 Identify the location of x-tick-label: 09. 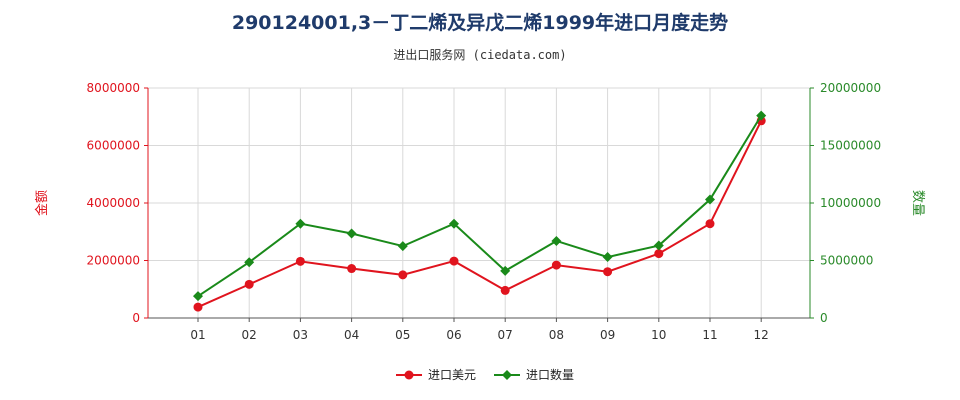
(607, 335).